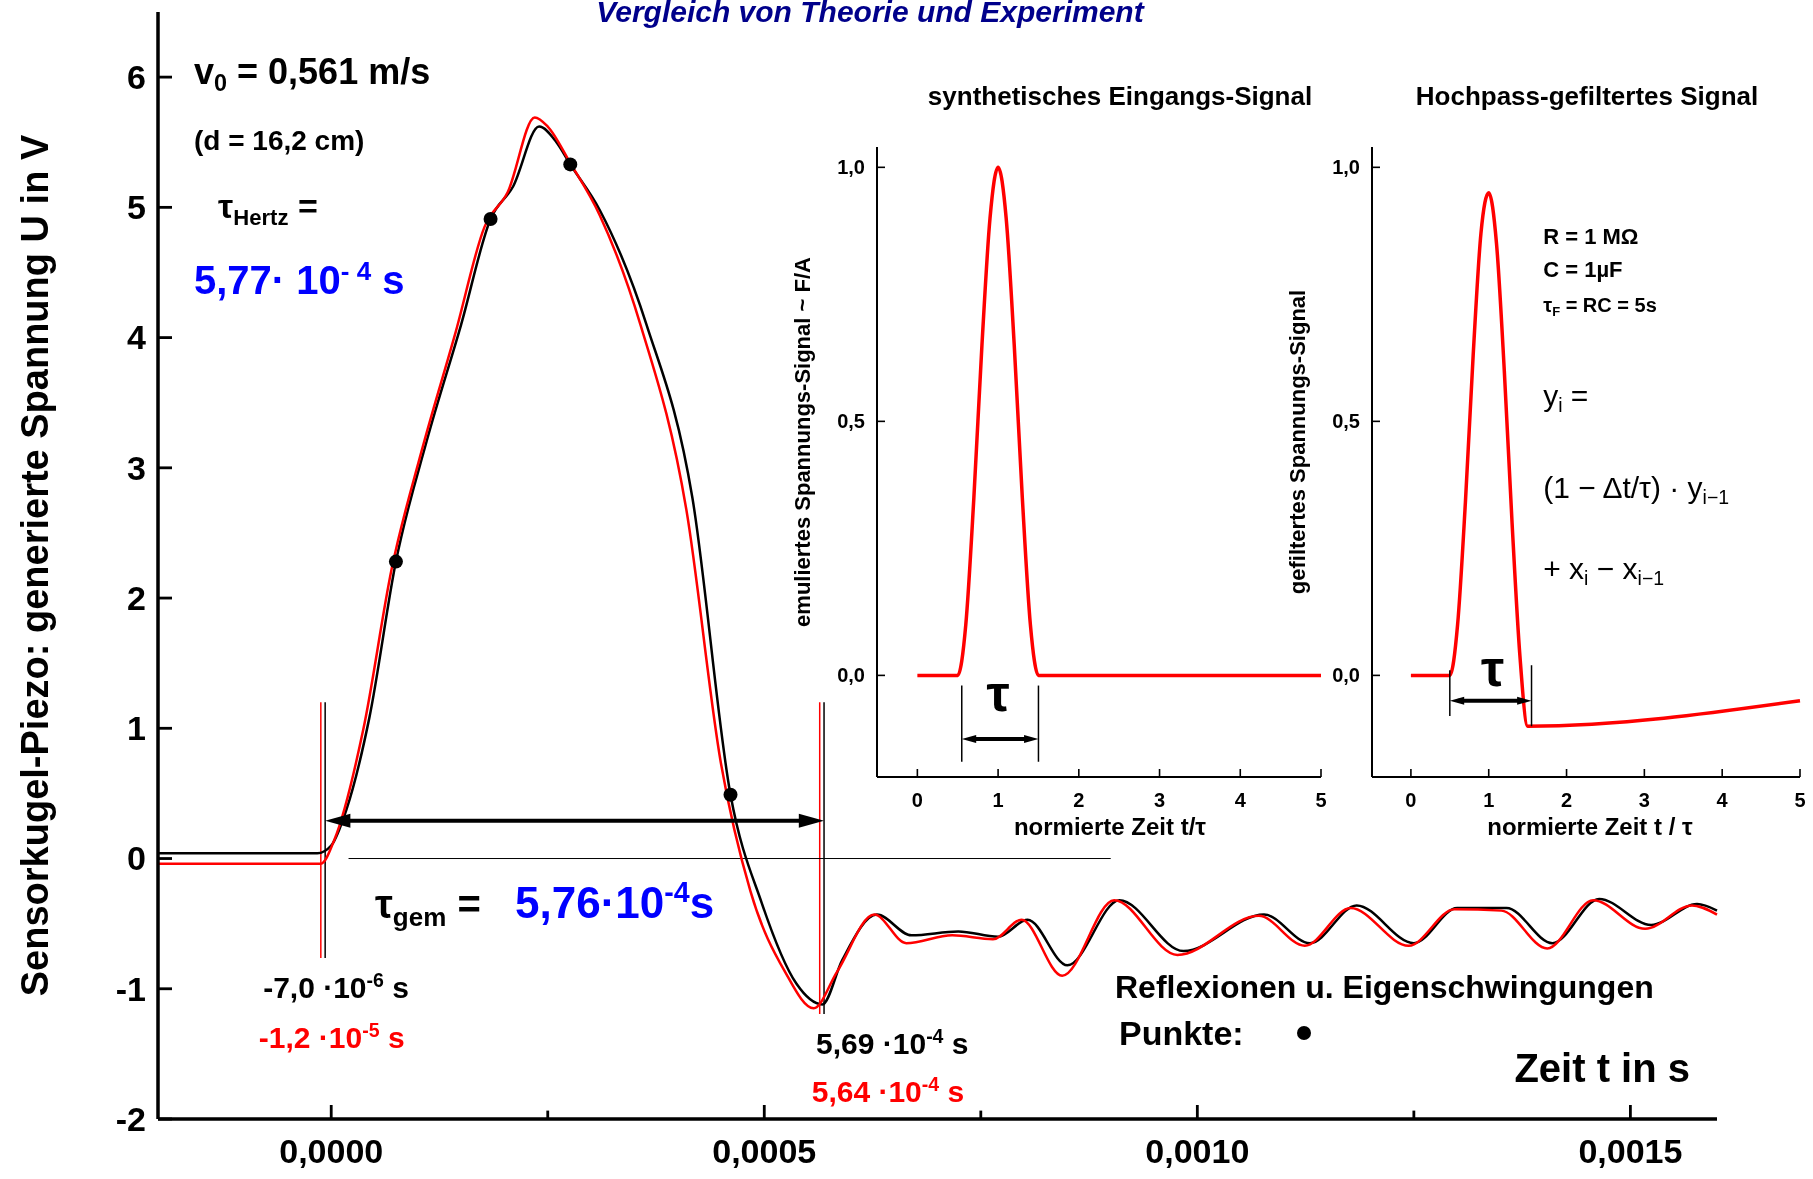 This screenshot has height=1179, width=1813. What do you see at coordinates (428, 907) in the screenshot?
I see `annotation: τ$_{gem}$ =` at bounding box center [428, 907].